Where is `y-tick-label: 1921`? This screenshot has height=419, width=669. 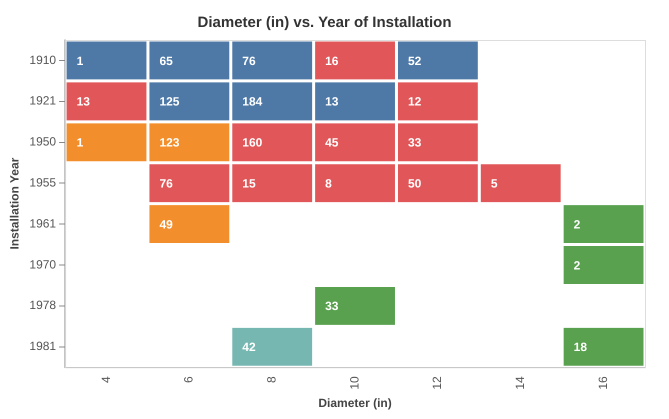
y-tick-label: 1921 is located at coordinates (42, 101).